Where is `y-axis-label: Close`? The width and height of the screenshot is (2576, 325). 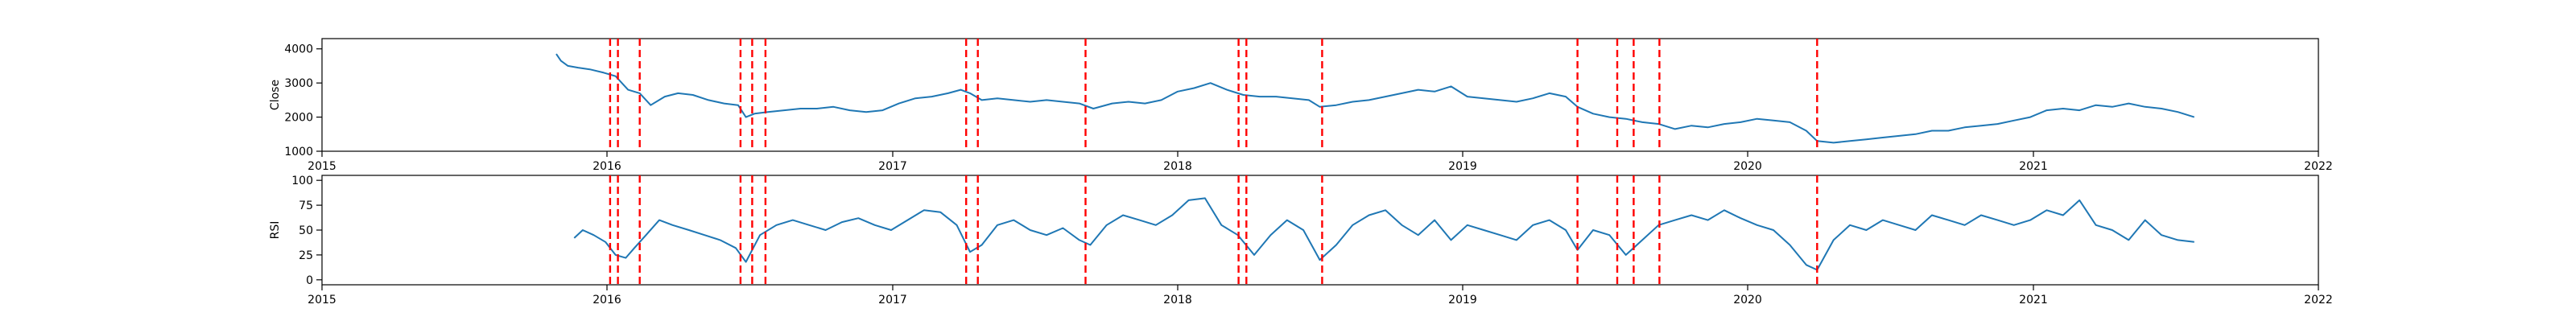 y-axis-label: Close is located at coordinates (275, 95).